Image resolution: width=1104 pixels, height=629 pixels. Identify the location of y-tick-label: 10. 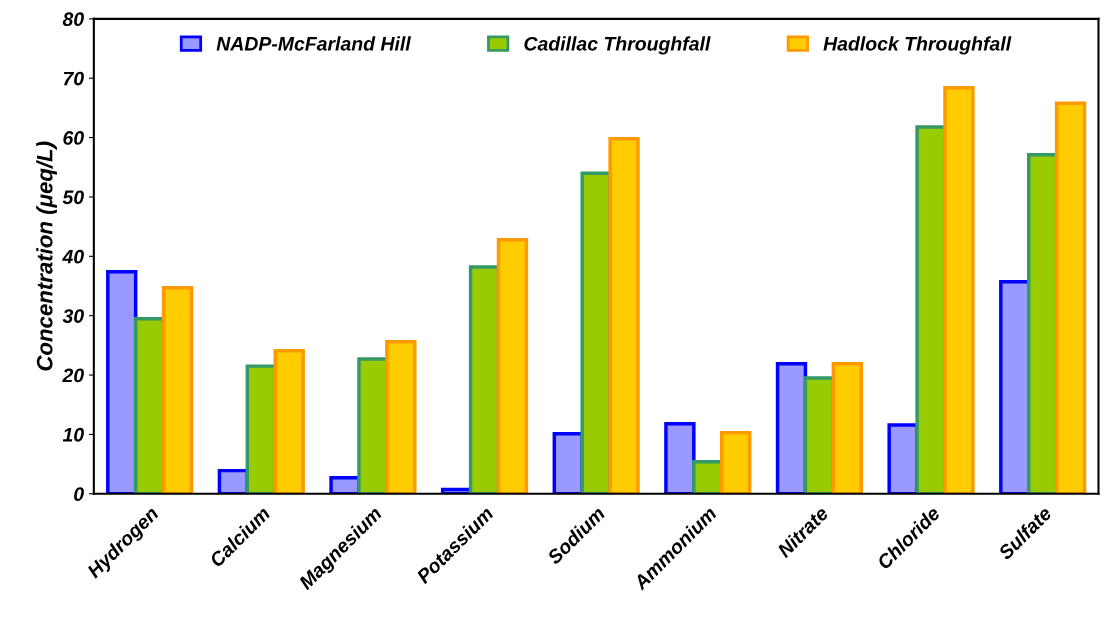
(73, 434).